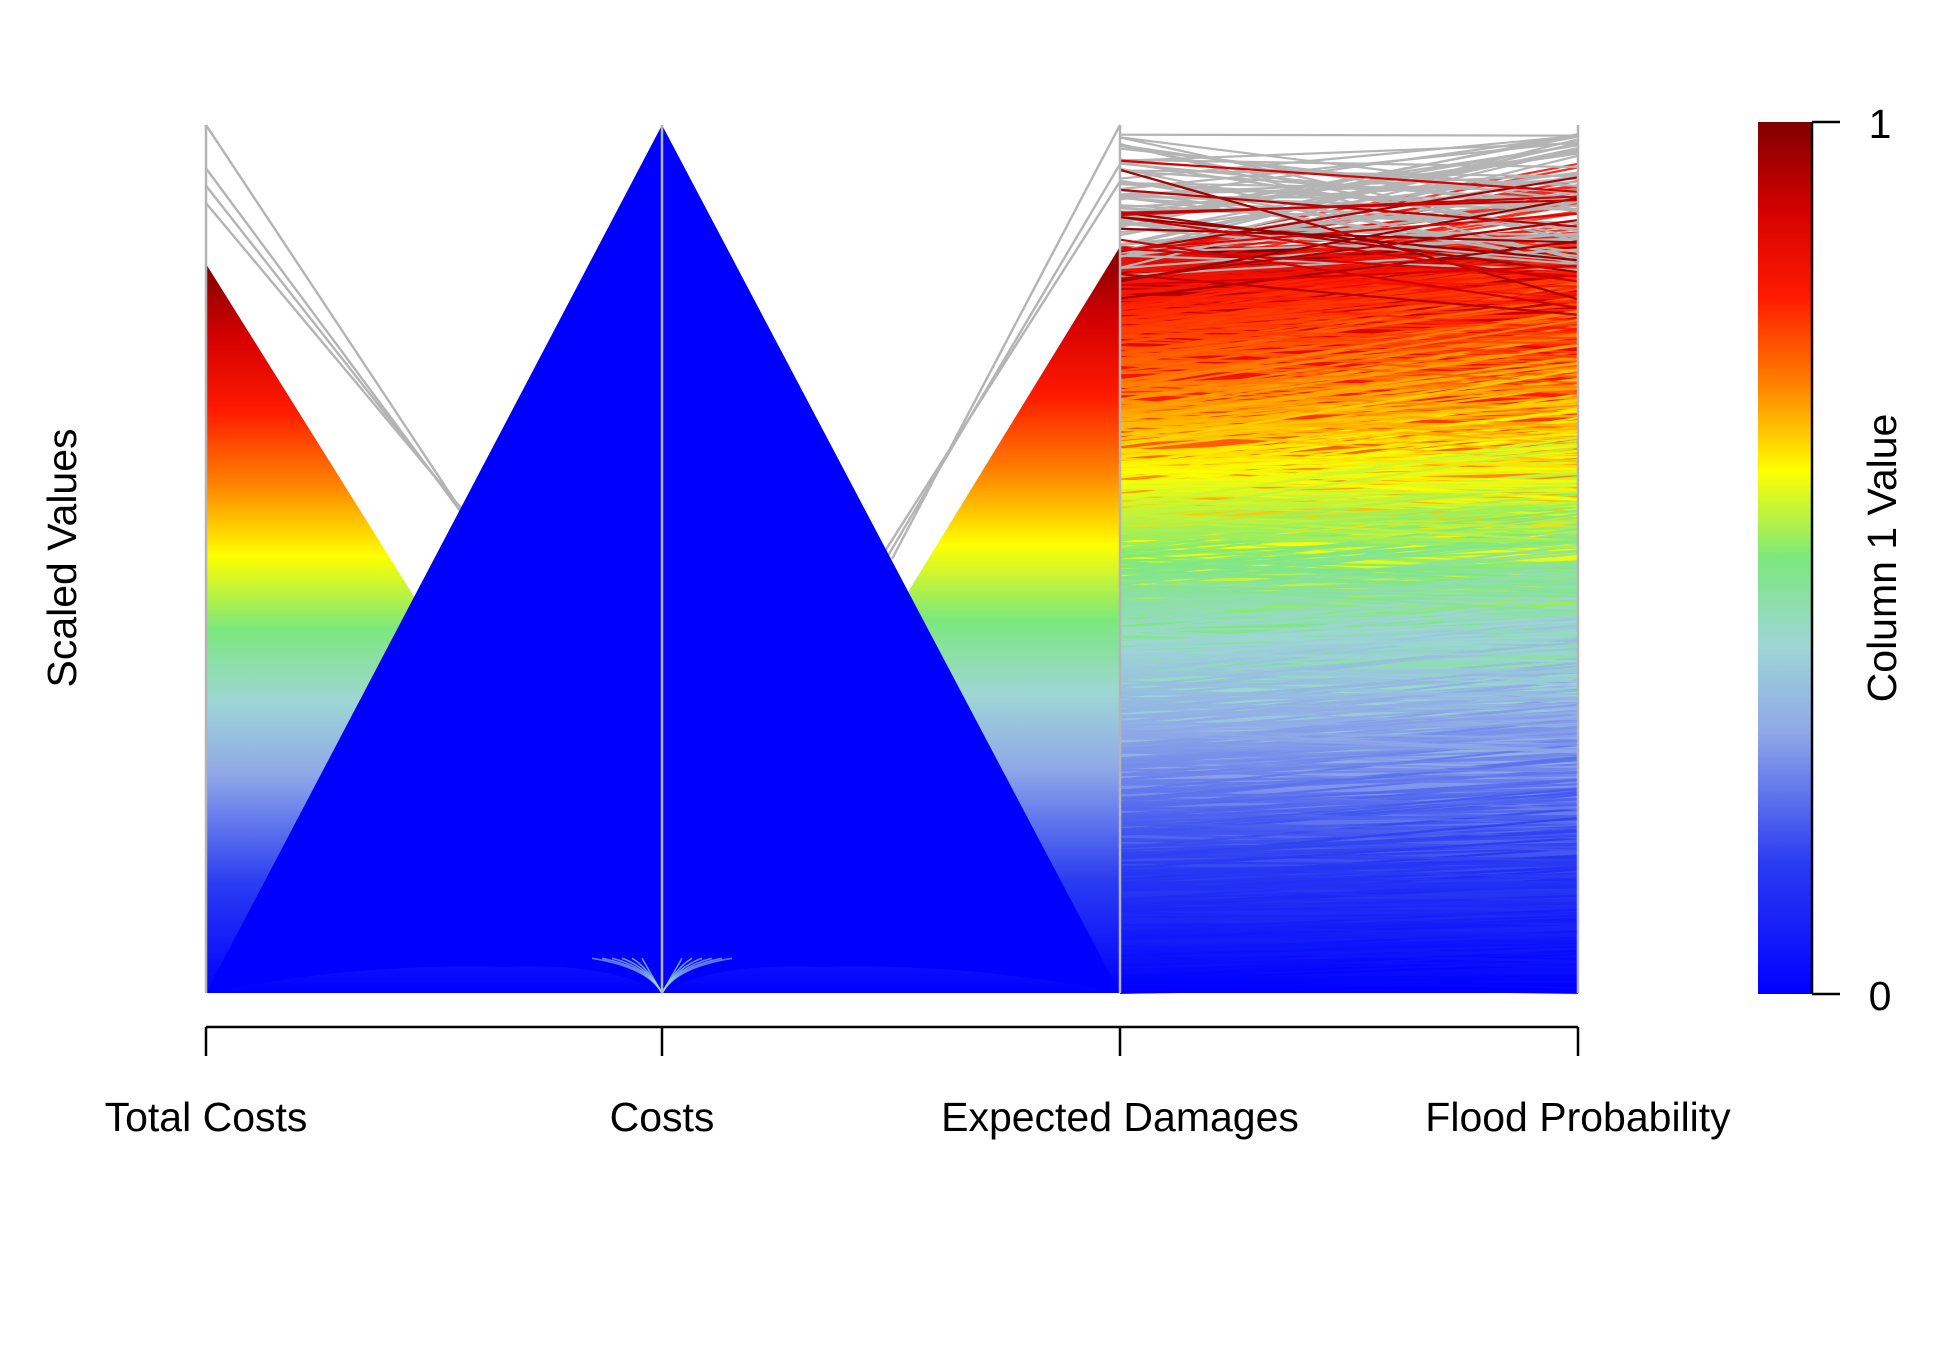 The image size is (1950, 1350). What do you see at coordinates (1578, 1117) in the screenshot?
I see `x-axis-tick-label: Flood Probability` at bounding box center [1578, 1117].